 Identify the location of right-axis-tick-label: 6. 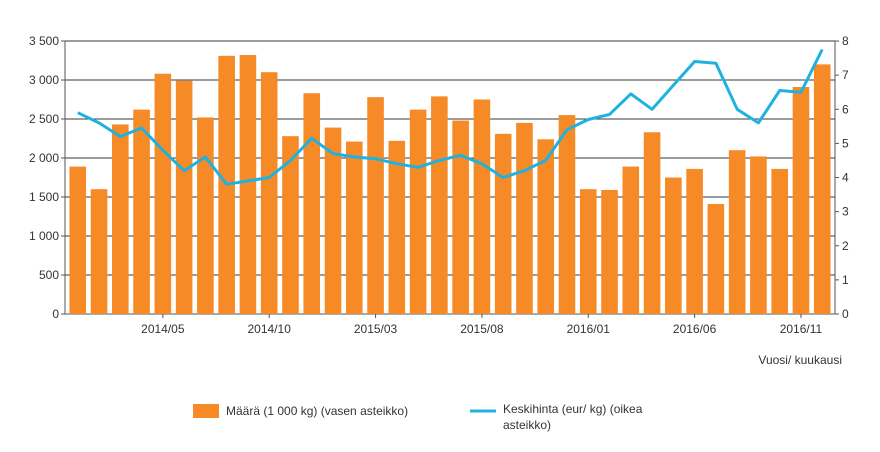
(845, 109).